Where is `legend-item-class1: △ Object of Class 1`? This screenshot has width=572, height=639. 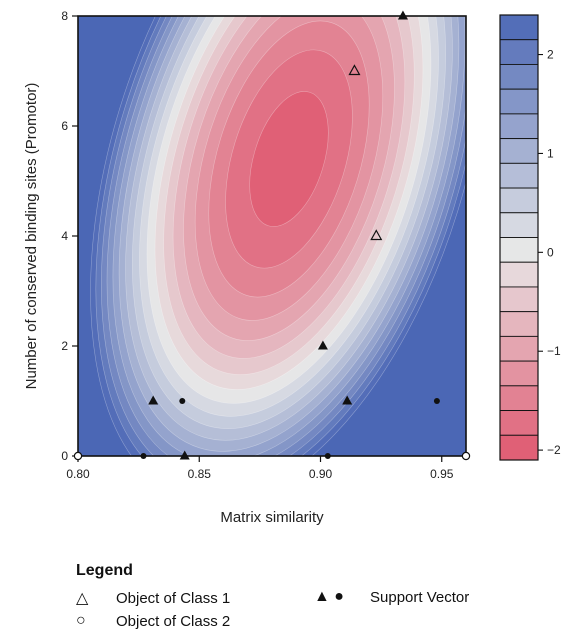 legend-item-class1: △ Object of Class 1 is located at coordinates (153, 598).